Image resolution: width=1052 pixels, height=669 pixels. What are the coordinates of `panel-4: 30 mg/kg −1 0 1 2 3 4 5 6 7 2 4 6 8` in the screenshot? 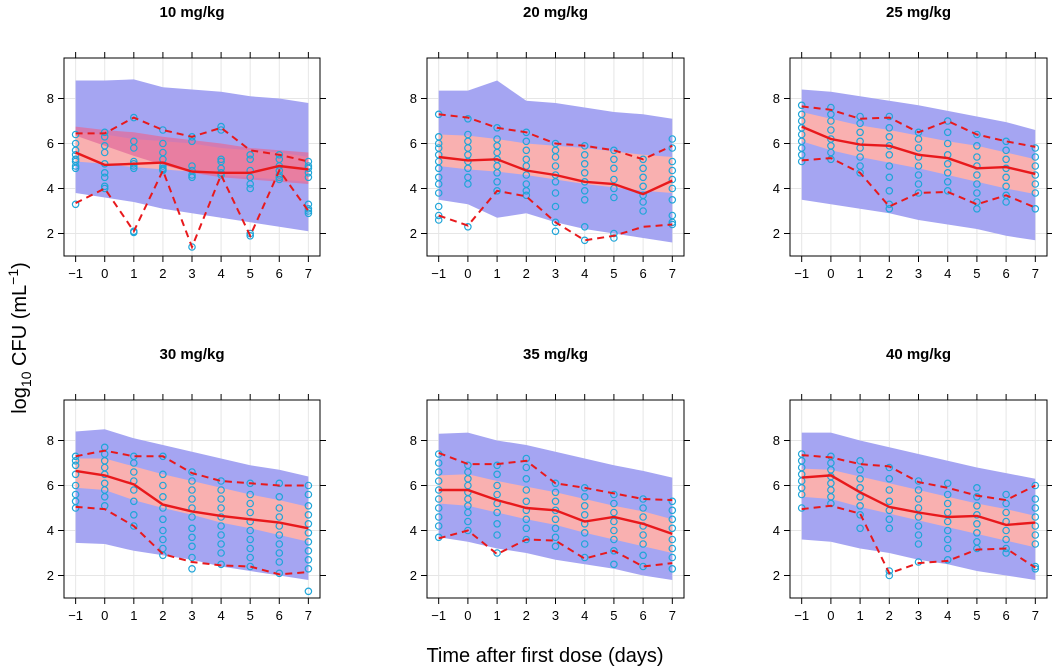 It's located at (186, 484).